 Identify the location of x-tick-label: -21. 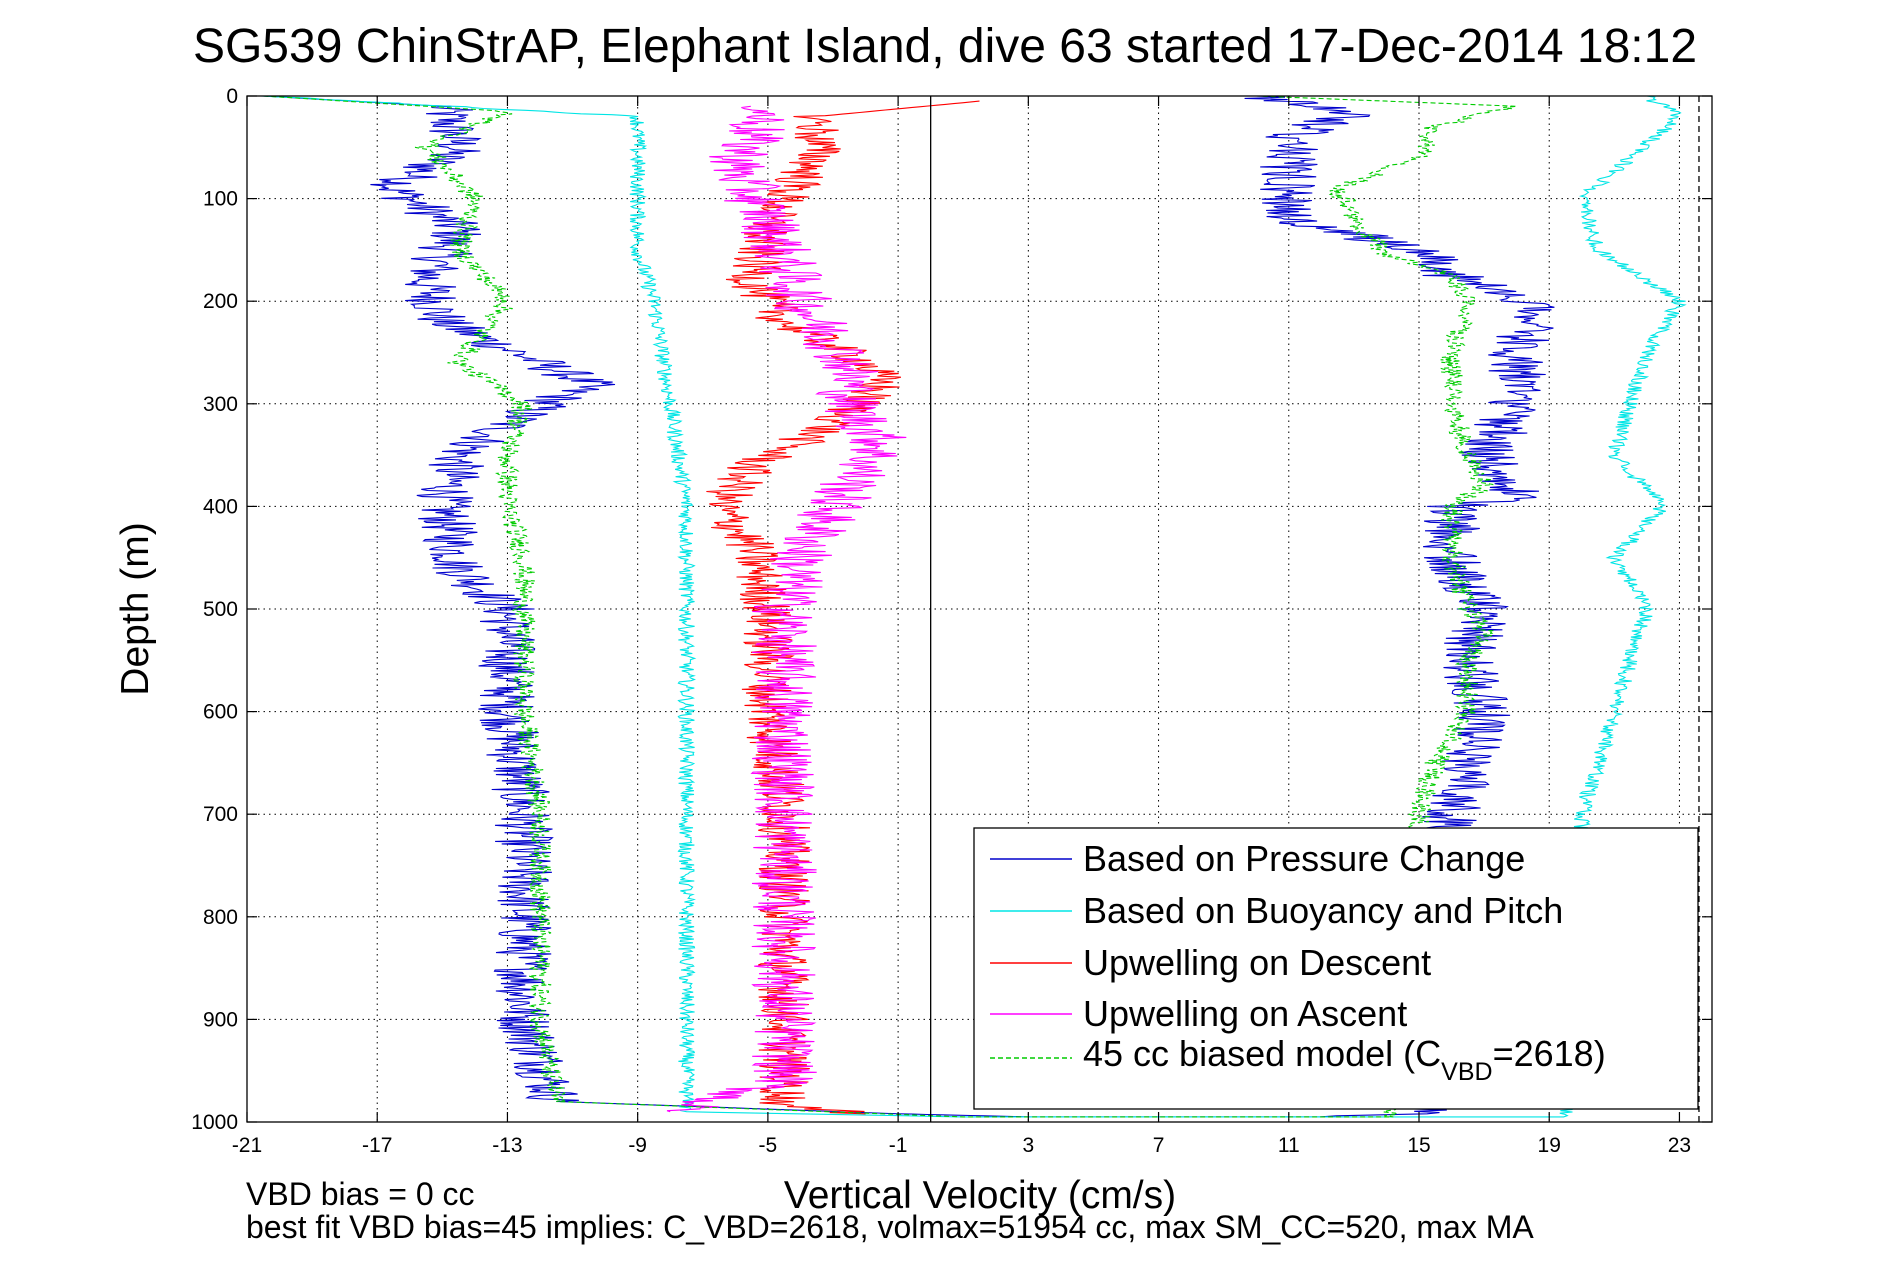
(247, 1145).